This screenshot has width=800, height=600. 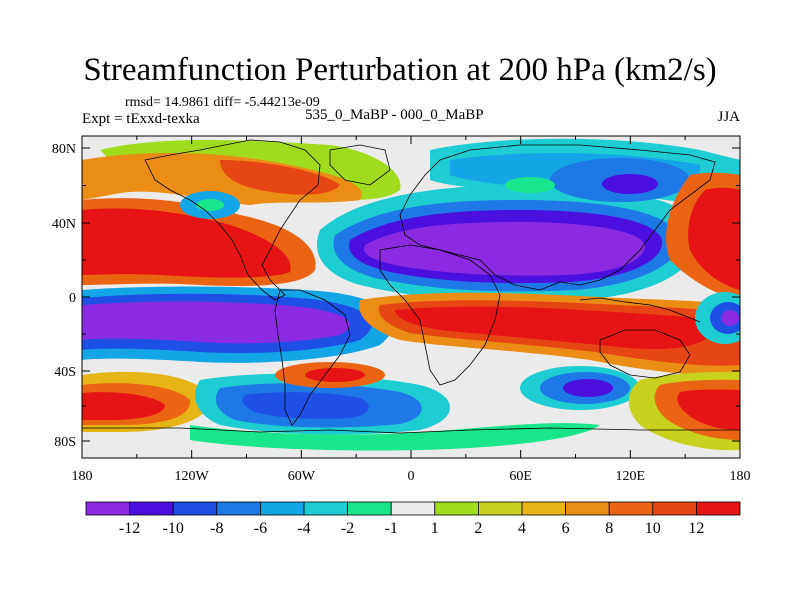 What do you see at coordinates (728, 117) in the screenshot?
I see `season-label: JJA` at bounding box center [728, 117].